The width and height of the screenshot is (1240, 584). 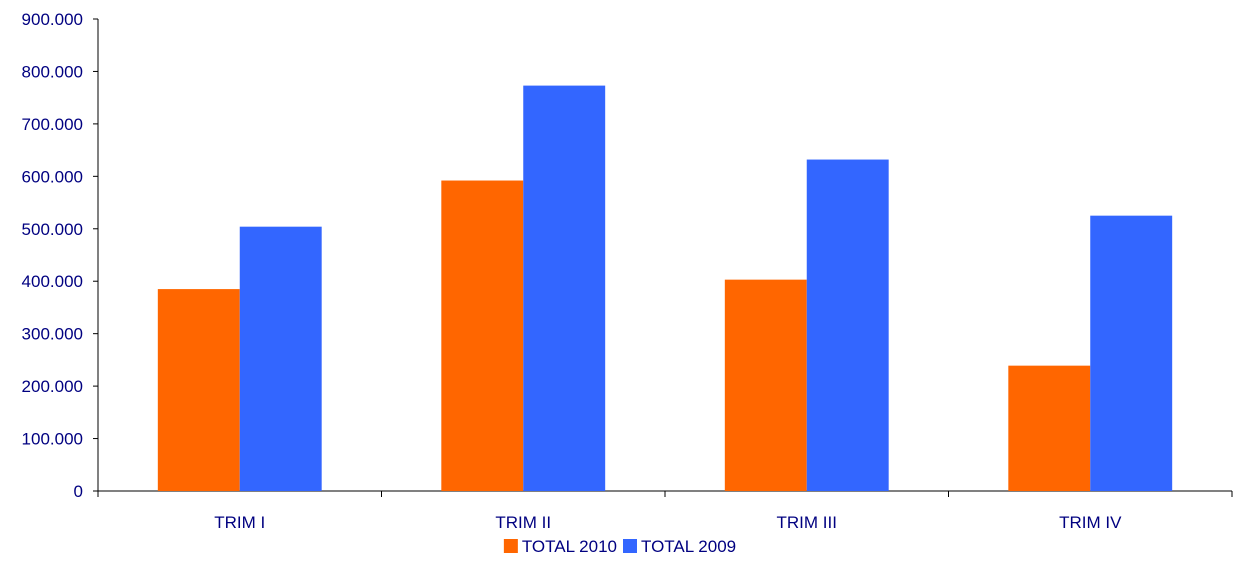 What do you see at coordinates (564, 288) in the screenshot?
I see `bar-total-2009-trim-ii` at bounding box center [564, 288].